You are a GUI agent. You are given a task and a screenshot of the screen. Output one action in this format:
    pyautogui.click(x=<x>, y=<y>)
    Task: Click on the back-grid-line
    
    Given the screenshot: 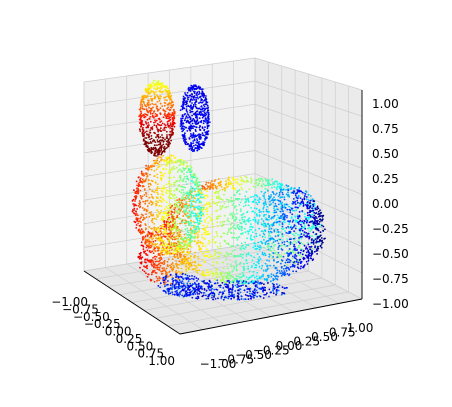 What is the action you would take?
    pyautogui.click(x=169, y=70)
    